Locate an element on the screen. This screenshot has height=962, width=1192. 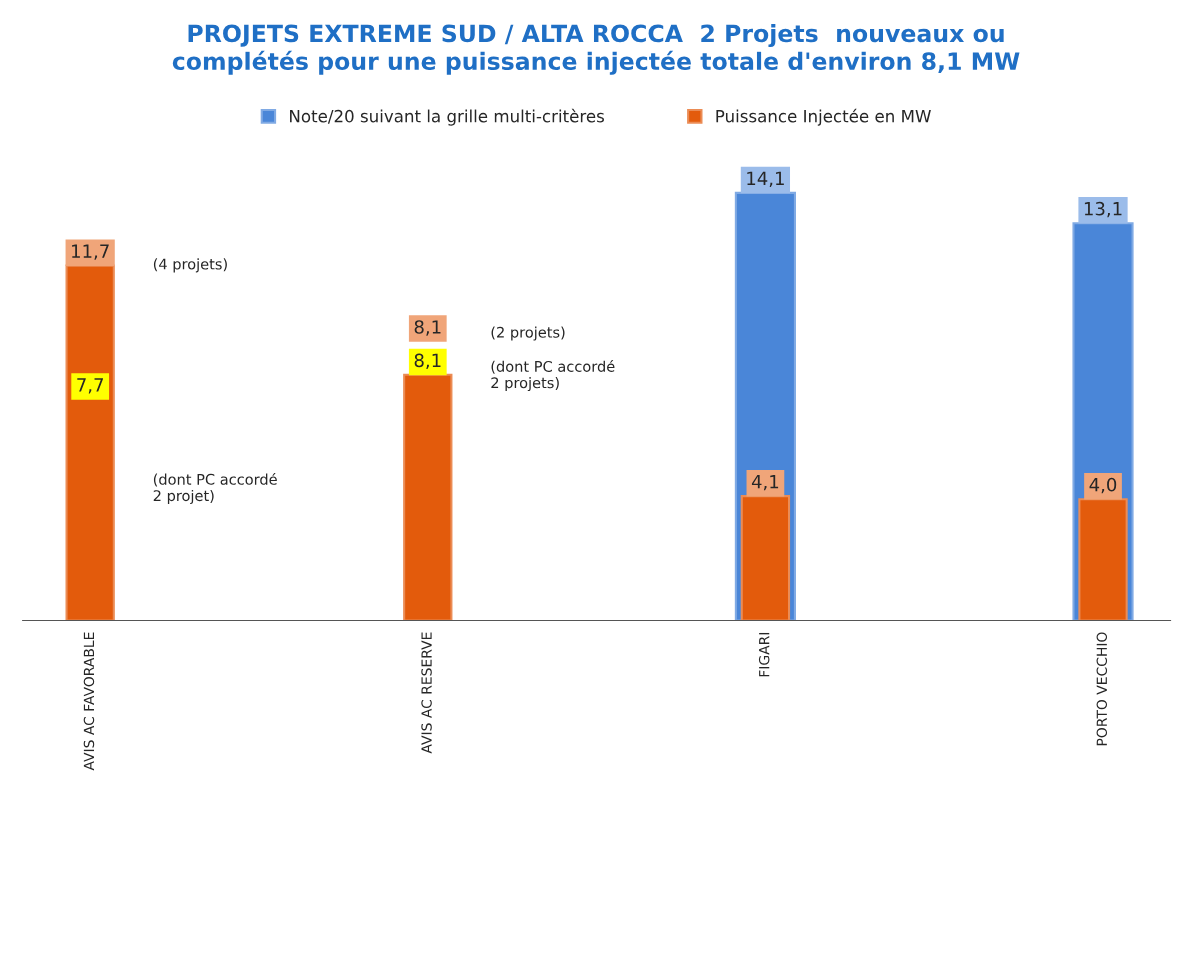
annotation: (2 projets) is located at coordinates (528, 333).